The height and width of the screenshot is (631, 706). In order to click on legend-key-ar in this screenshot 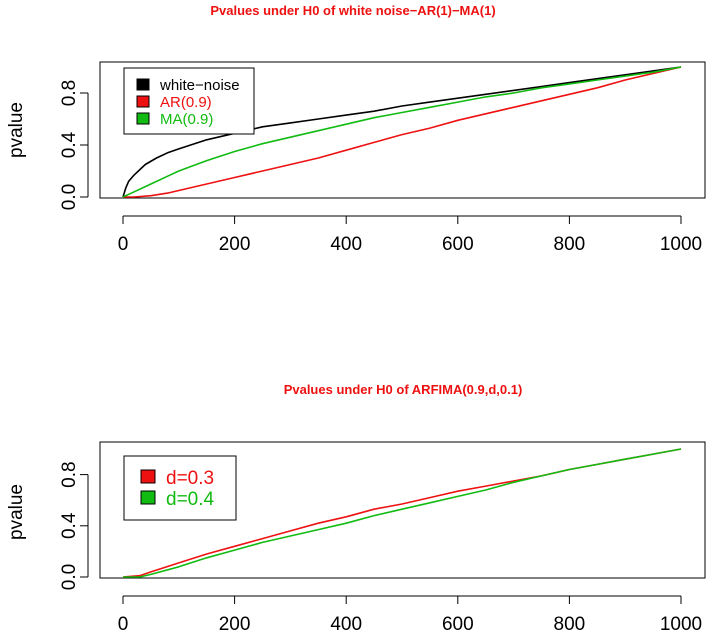, I will do `click(143, 101)`.